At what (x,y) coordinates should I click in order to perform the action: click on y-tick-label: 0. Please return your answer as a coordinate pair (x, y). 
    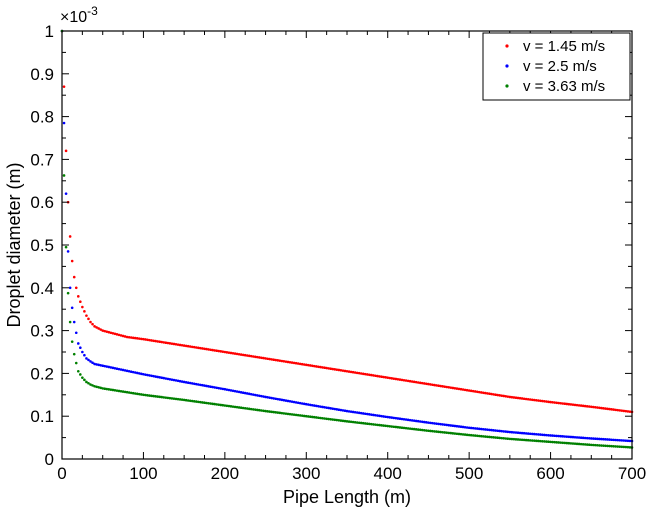
    Looking at the image, I should click on (49, 459).